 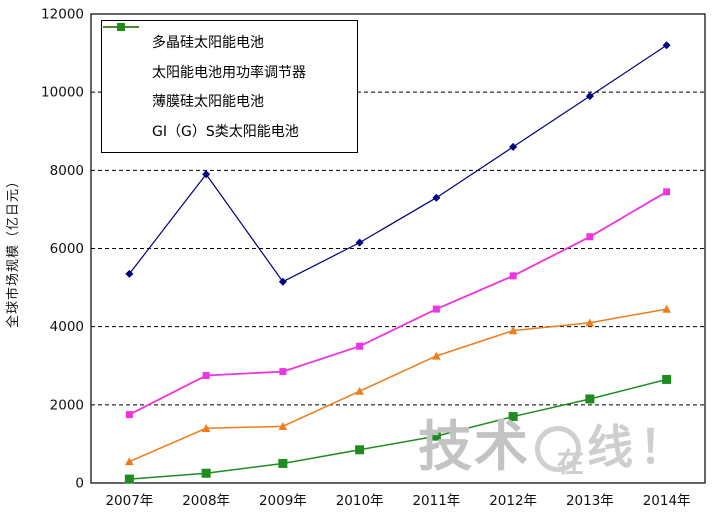 I want to click on x-tick-label: 2014年, so click(x=667, y=501).